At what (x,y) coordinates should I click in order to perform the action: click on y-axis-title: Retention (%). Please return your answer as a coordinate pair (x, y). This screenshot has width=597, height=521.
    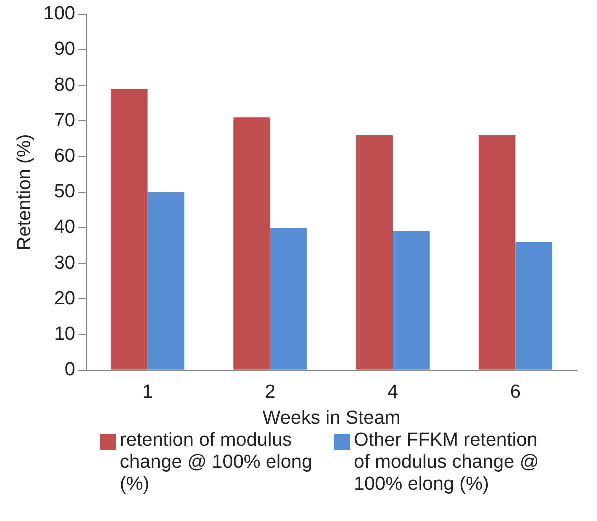
    Looking at the image, I should click on (25, 192).